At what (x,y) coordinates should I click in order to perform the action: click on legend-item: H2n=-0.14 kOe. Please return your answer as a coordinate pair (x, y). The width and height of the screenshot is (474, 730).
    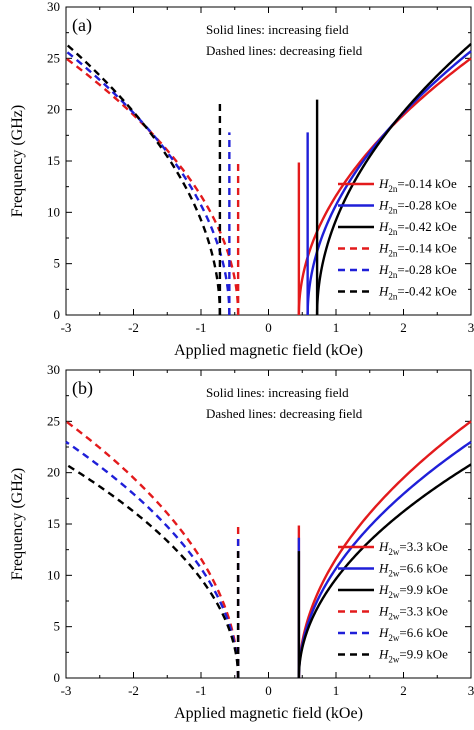
    Looking at the image, I should click on (397, 185).